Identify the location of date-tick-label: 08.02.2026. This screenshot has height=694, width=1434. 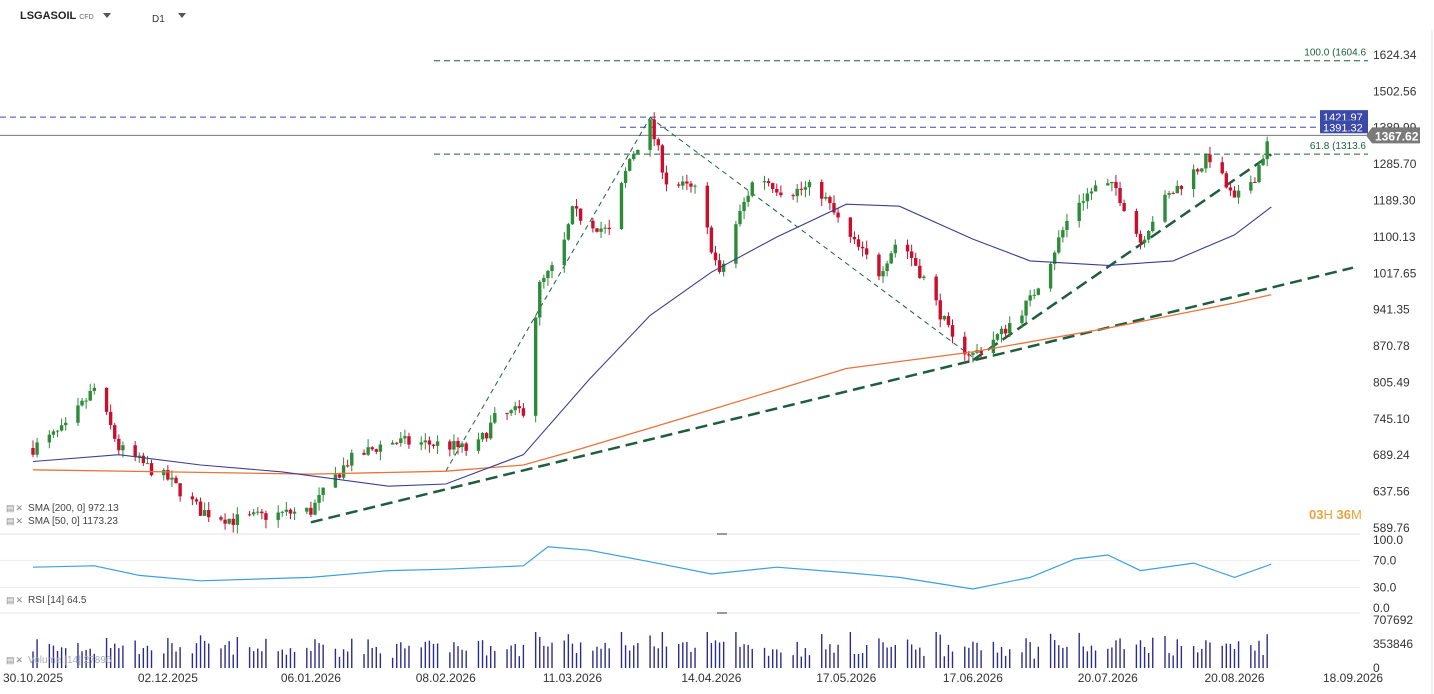
(446, 678).